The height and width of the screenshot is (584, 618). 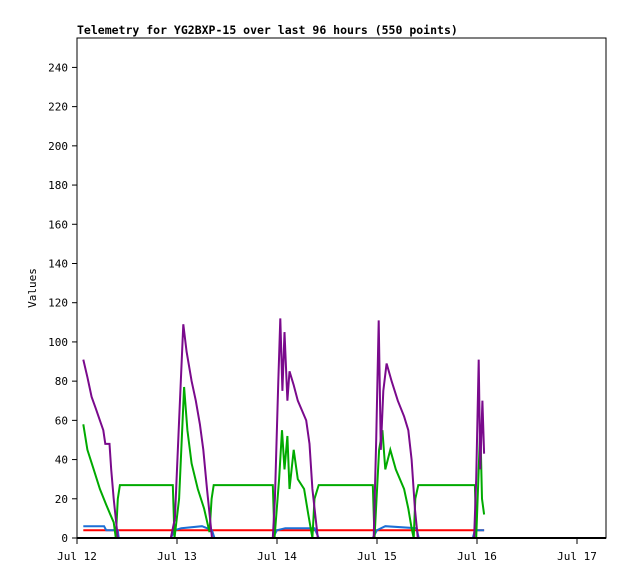 I want to click on y-tick-label: 100, so click(x=58, y=342).